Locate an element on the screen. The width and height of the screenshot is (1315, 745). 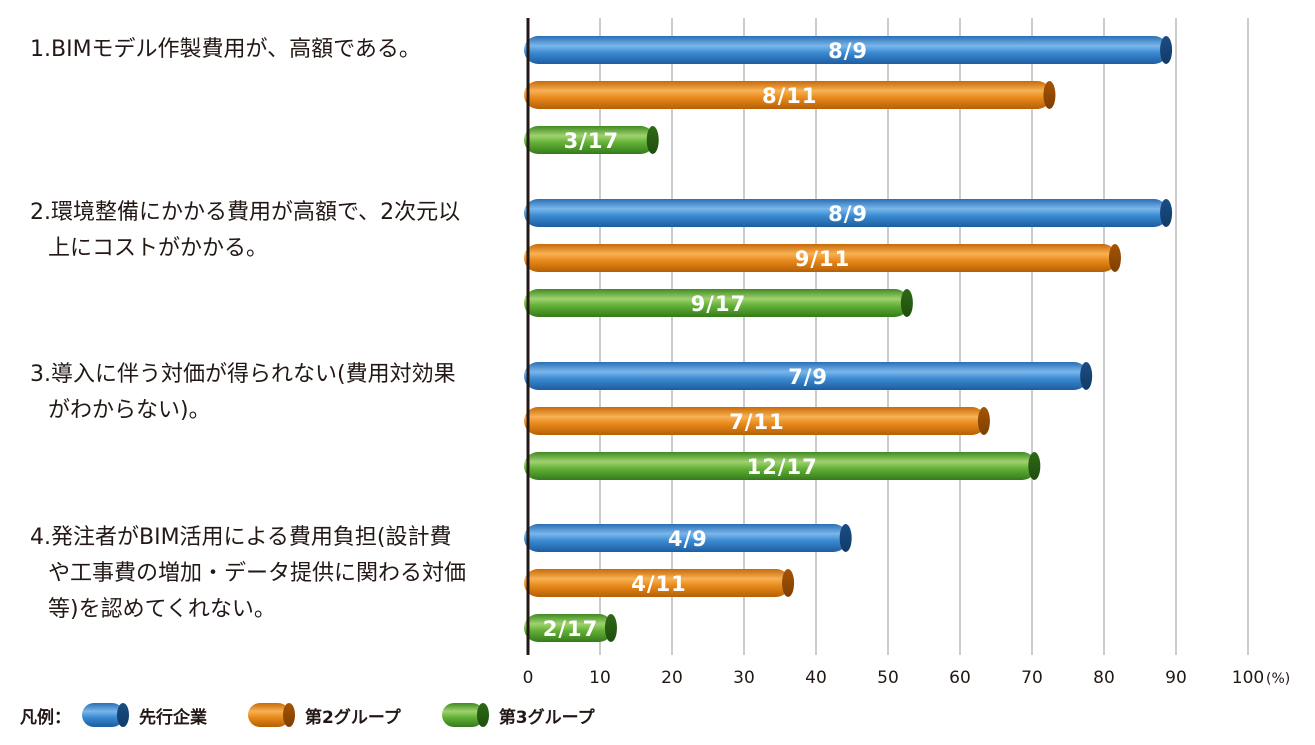
bar-2-1: 7/11 is located at coordinates (757, 421).